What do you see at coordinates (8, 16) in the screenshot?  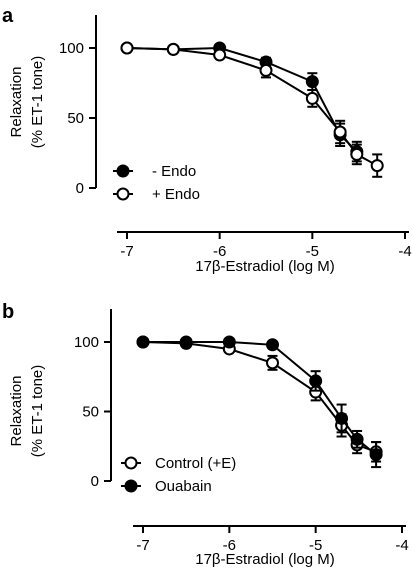 I see `panel-label-a: a` at bounding box center [8, 16].